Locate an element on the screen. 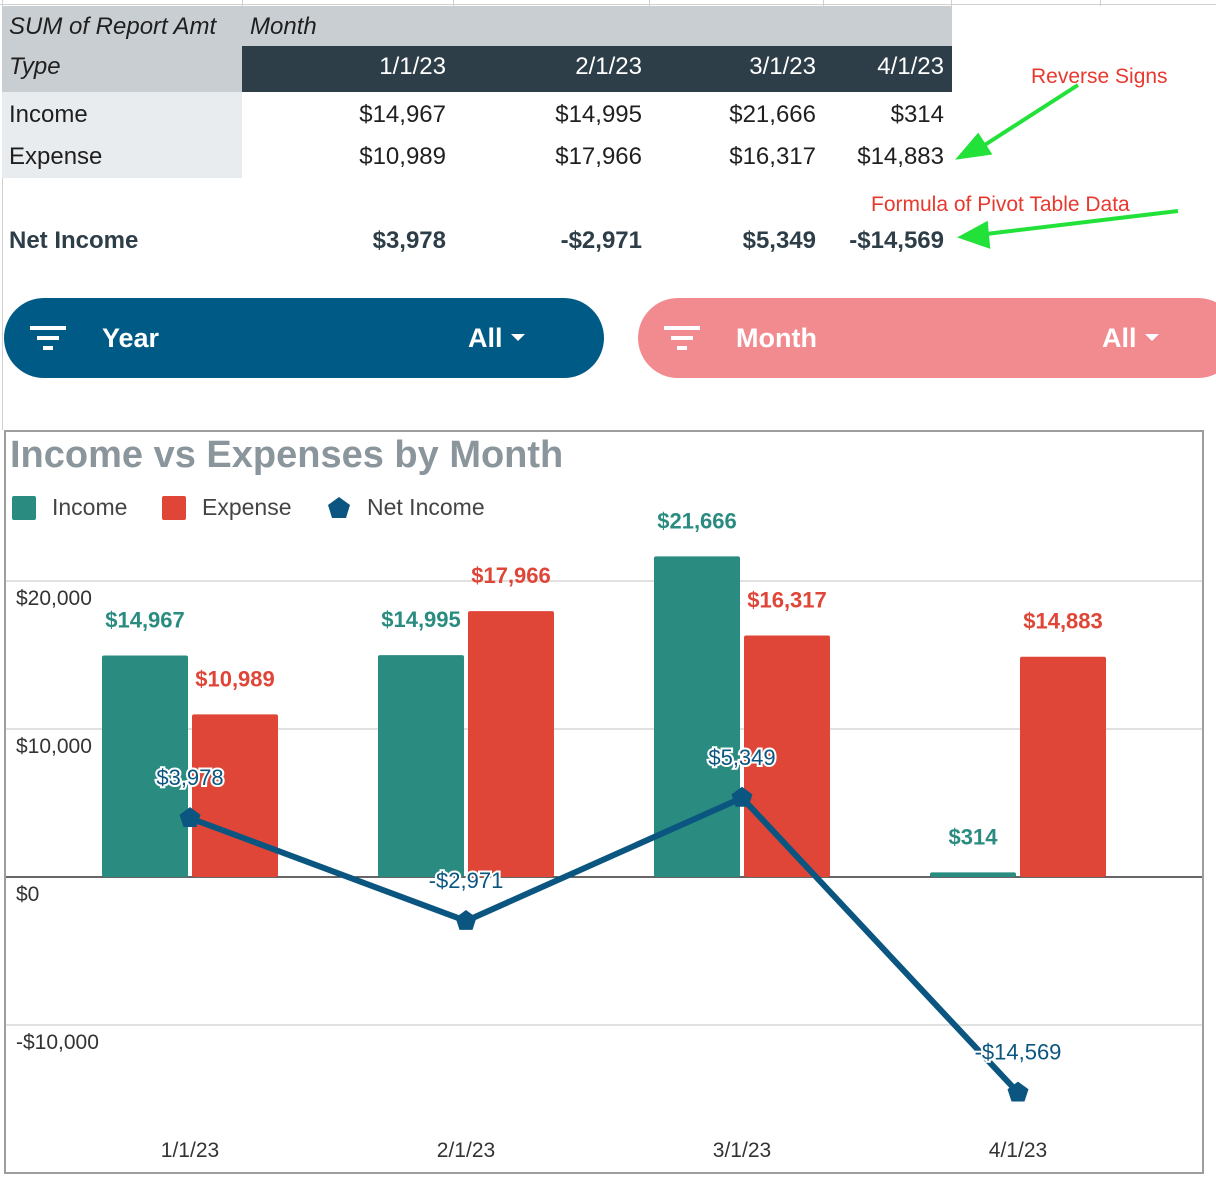 The image size is (1216, 1184). x-tick-label: 4/1/23 is located at coordinates (1018, 1150).